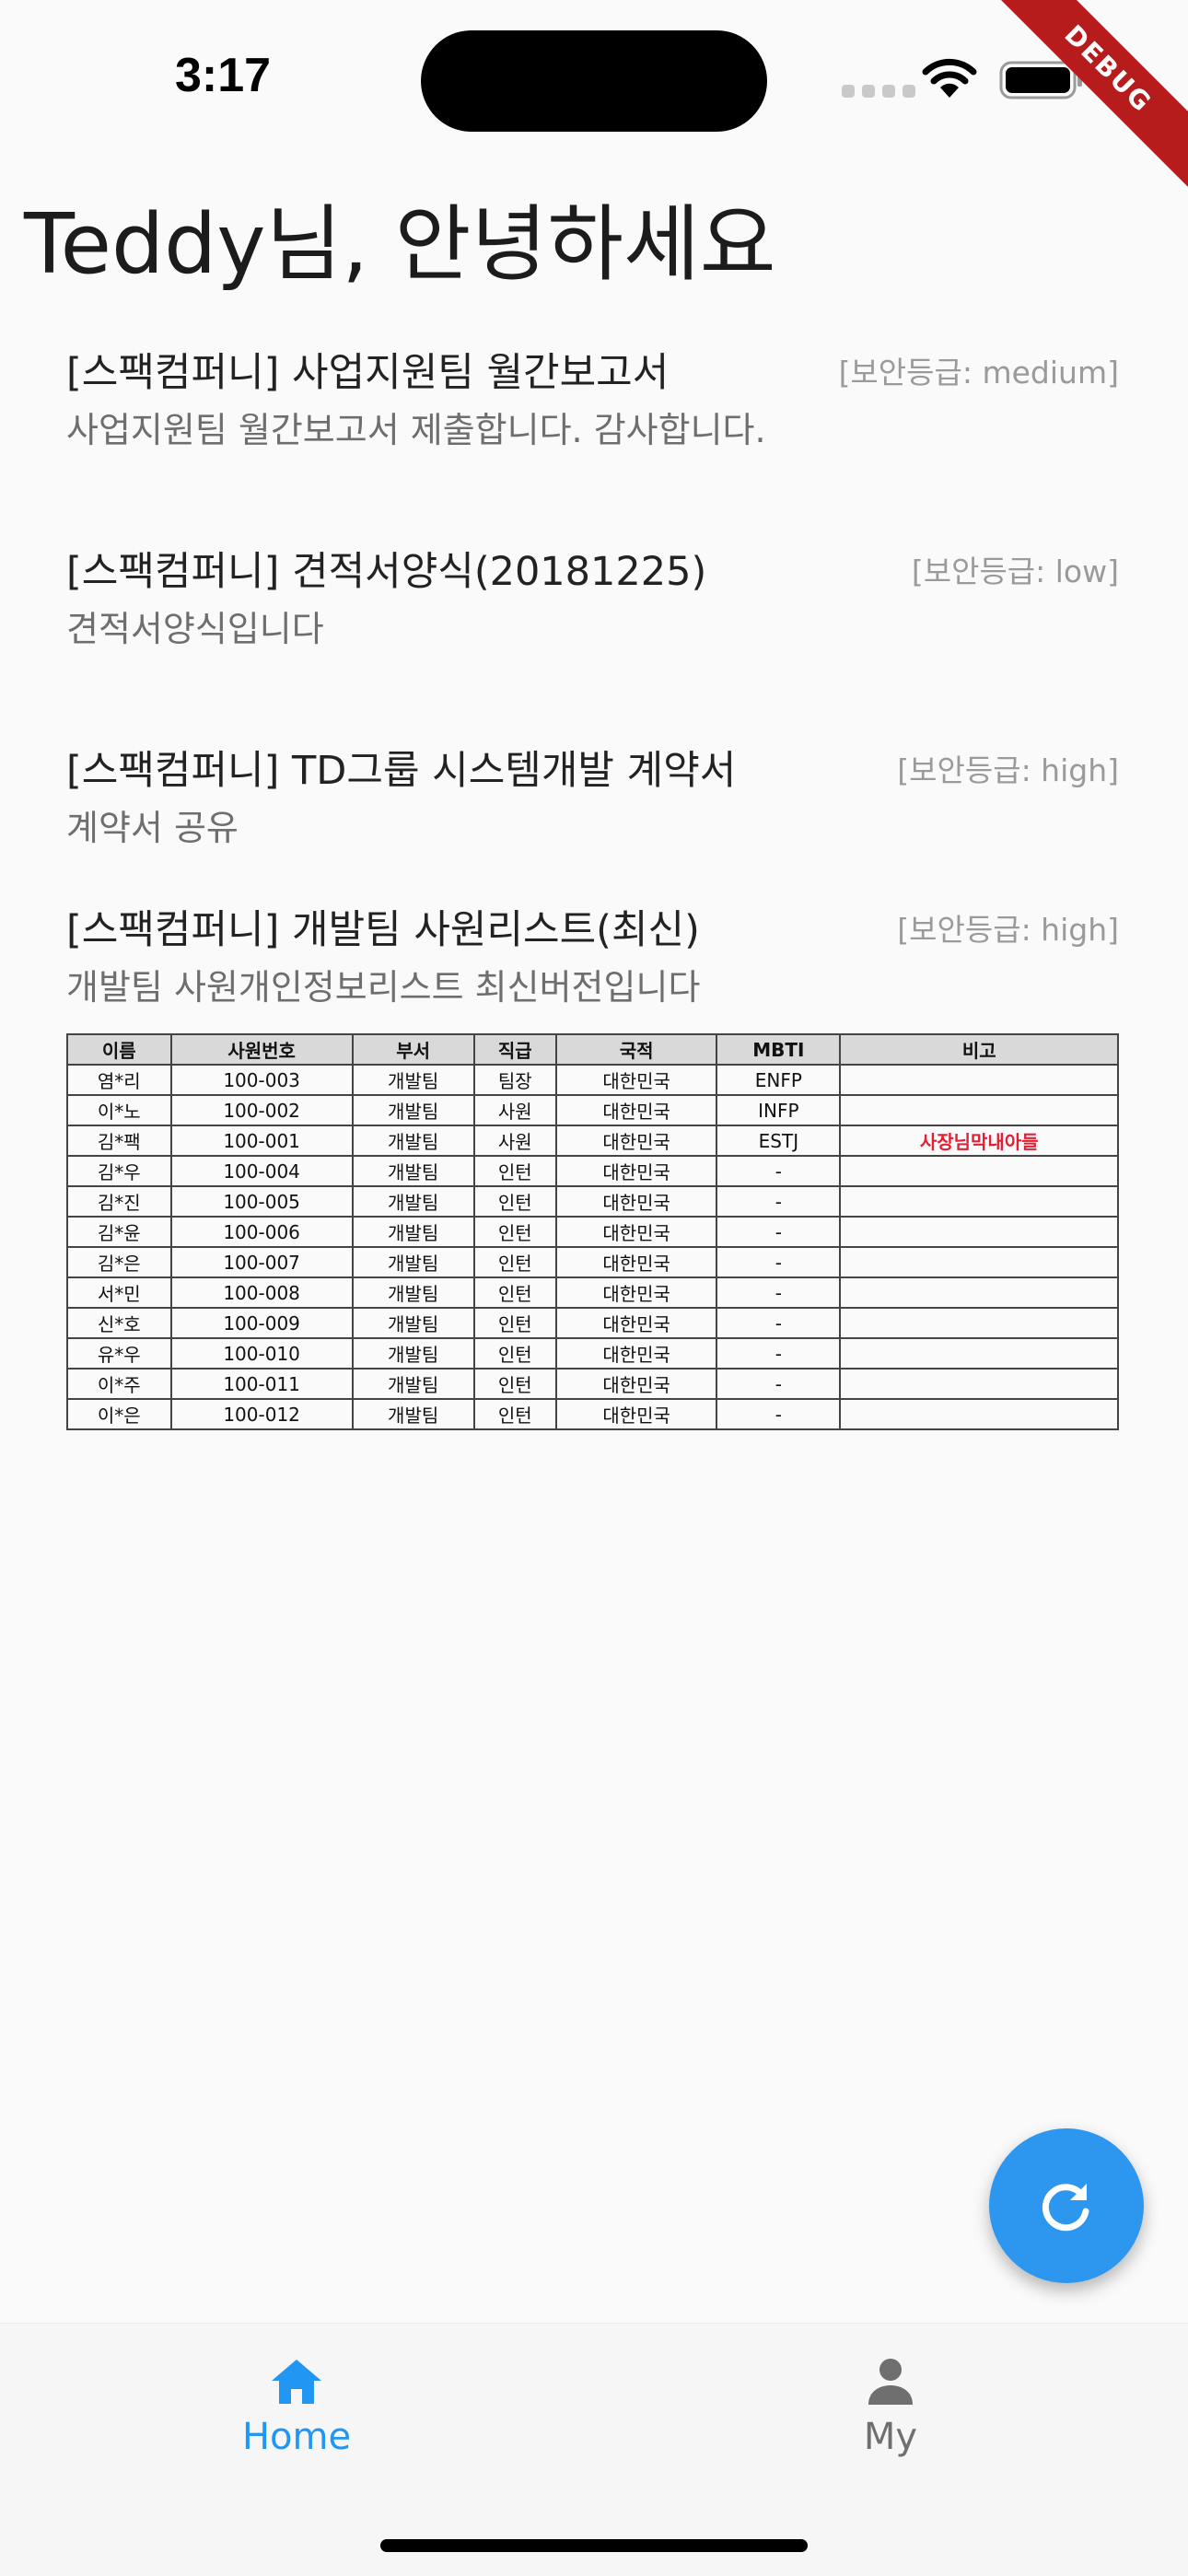  I want to click on table-row: 이*주 100-011 개발팀 인턴 대한민국 -, so click(592, 1384).